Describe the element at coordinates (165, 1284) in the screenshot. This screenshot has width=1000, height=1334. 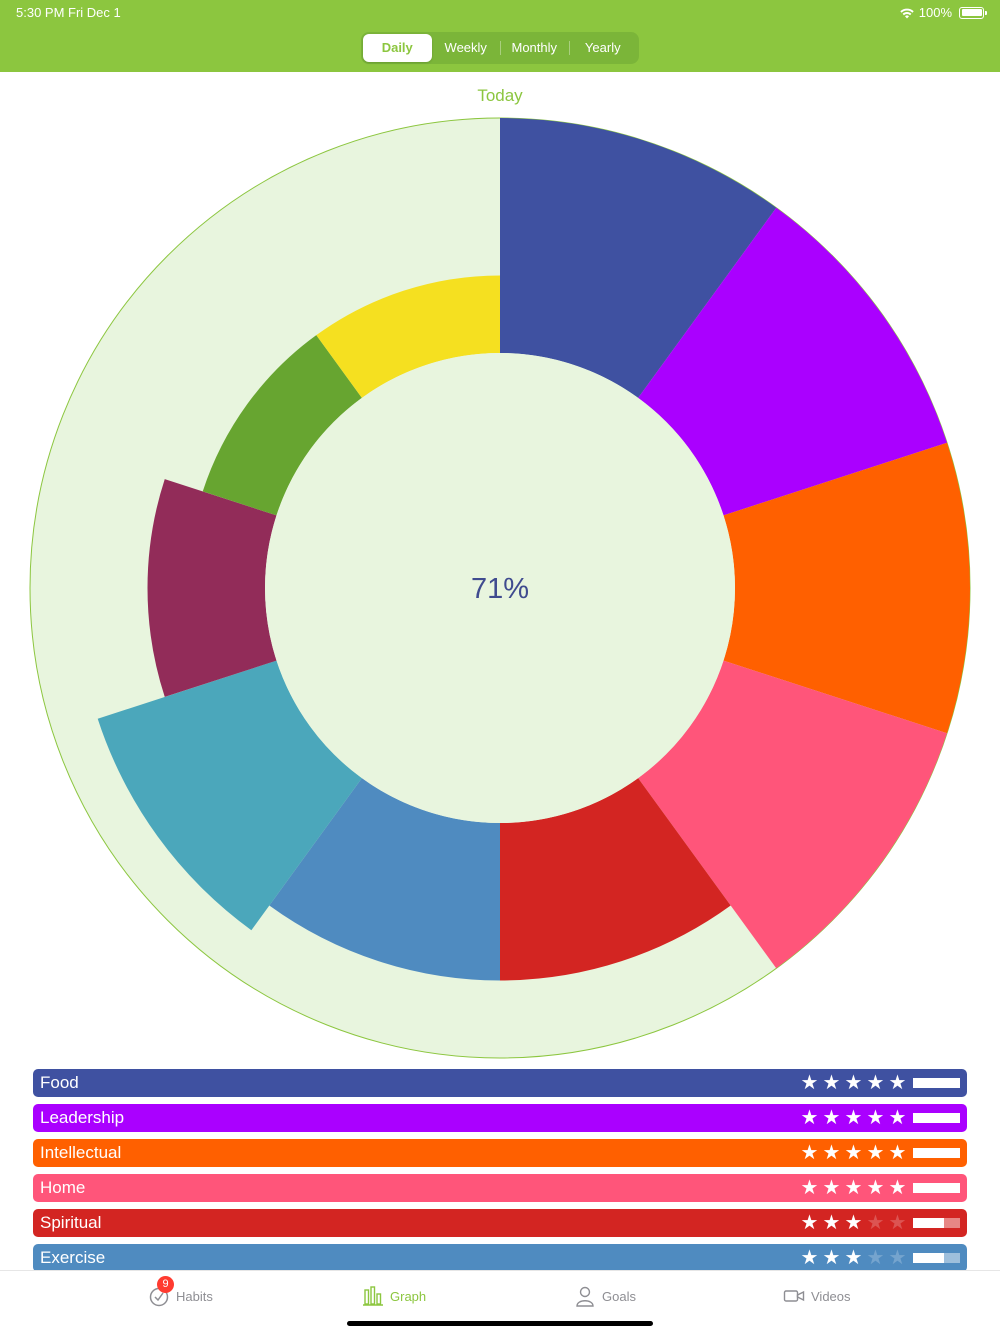
I see `habits-badge: 9` at that location.